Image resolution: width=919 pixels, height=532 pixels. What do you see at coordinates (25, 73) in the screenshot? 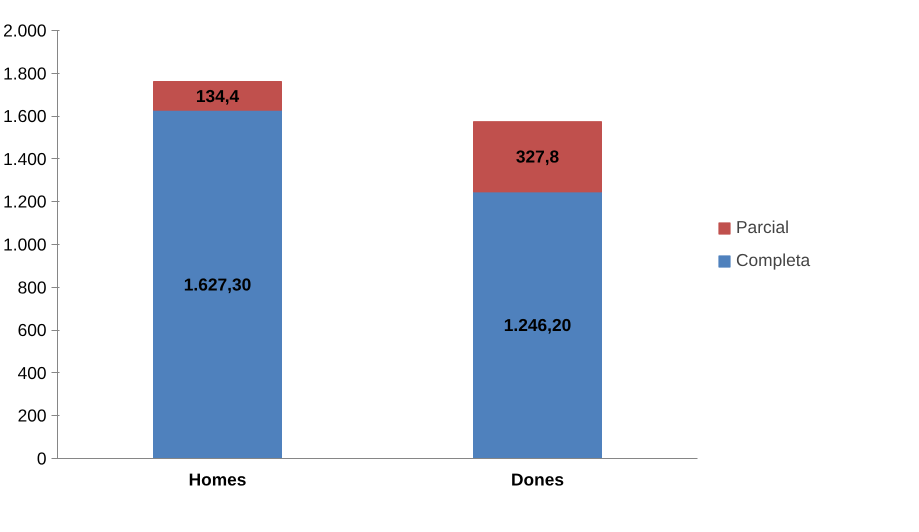
I see `y-tick-label: 1.800` at bounding box center [25, 73].